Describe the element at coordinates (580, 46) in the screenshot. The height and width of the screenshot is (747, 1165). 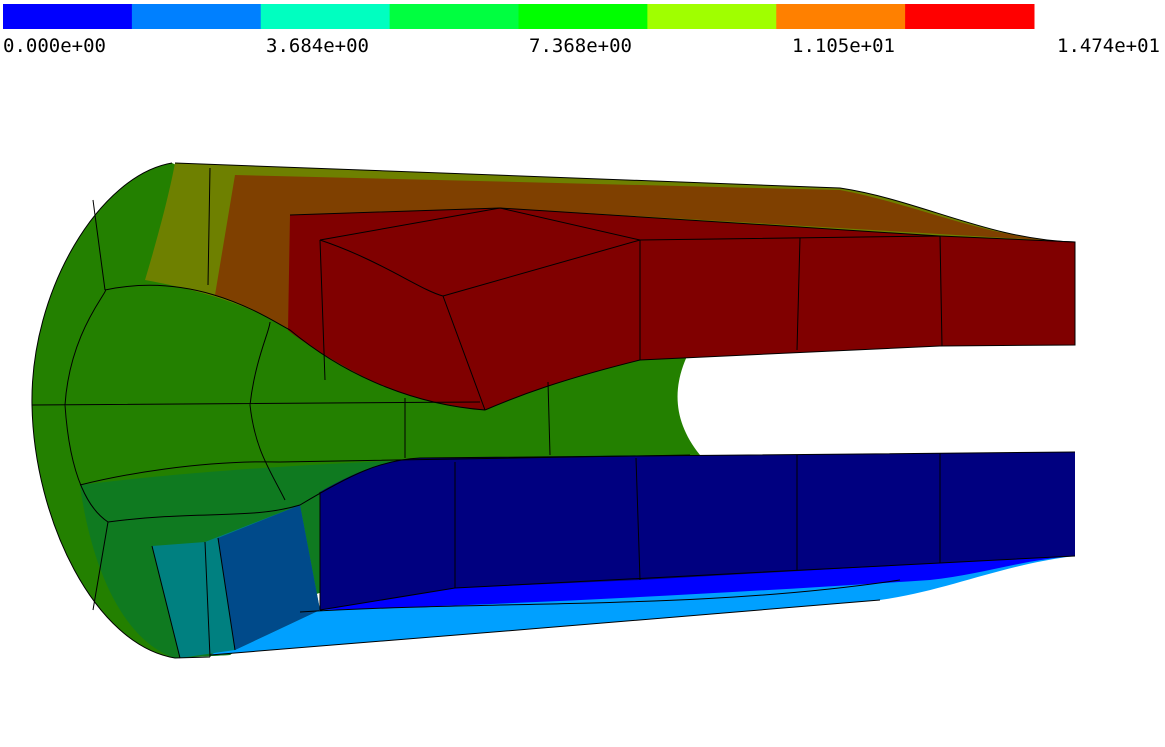
I see `colorbar-label: 7.368e+00` at that location.